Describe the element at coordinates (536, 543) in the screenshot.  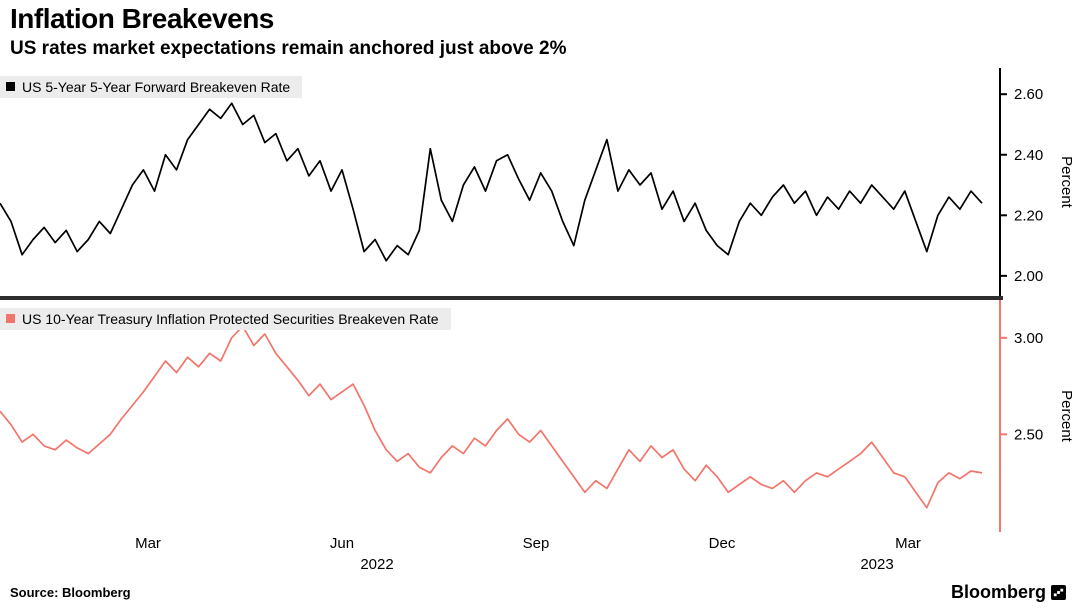
I see `x-tick-label: Sep` at that location.